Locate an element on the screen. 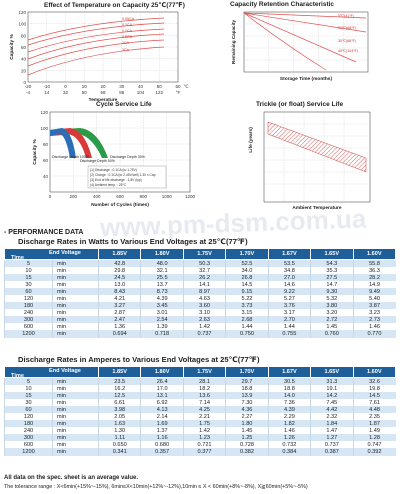 The width and height of the screenshot is (400, 494). x-tick-f: 50 is located at coordinates (85, 92).